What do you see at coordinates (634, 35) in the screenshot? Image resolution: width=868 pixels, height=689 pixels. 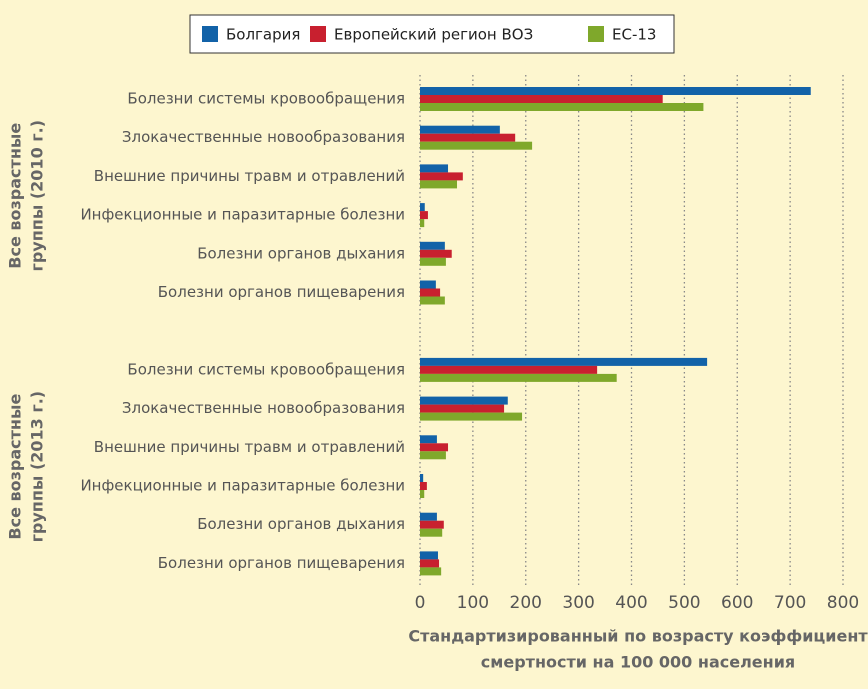 I see `legend-label: ЕС-13` at bounding box center [634, 35].